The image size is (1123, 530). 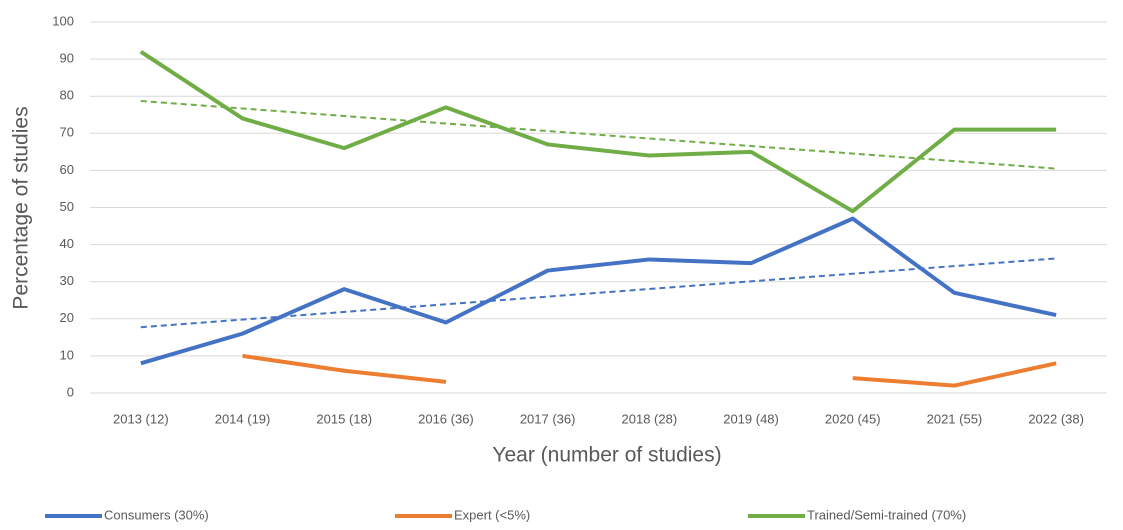 What do you see at coordinates (650, 418) in the screenshot?
I see `x-tick-label: 2018 (28)` at bounding box center [650, 418].